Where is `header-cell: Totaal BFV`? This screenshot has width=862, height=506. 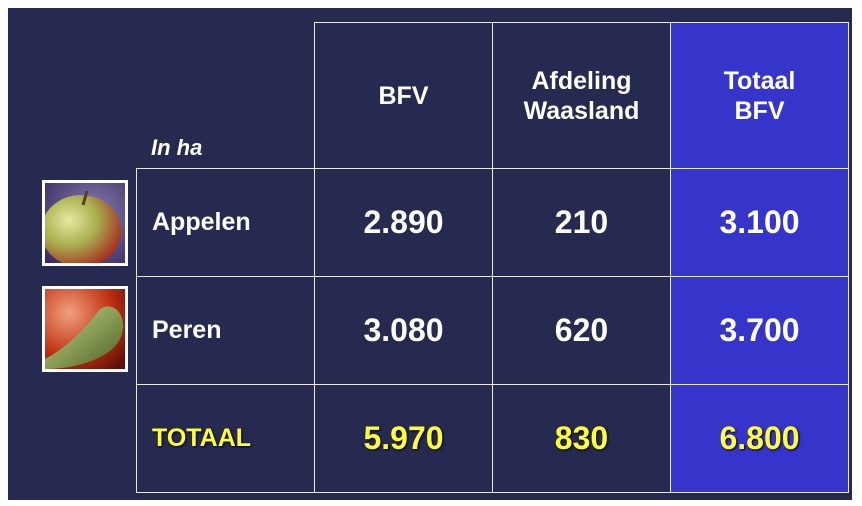 header-cell: Totaal BFV is located at coordinates (759, 95).